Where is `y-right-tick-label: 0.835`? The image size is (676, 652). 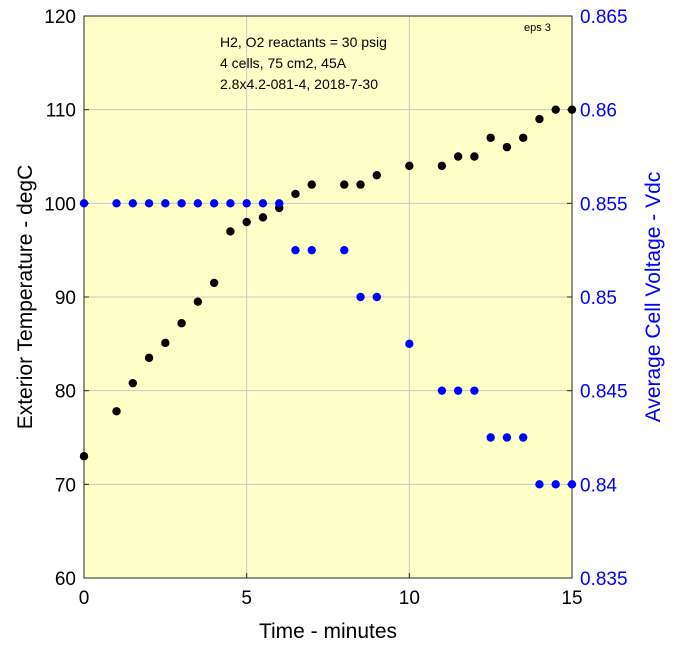
y-right-tick-label: 0.835 is located at coordinates (604, 579).